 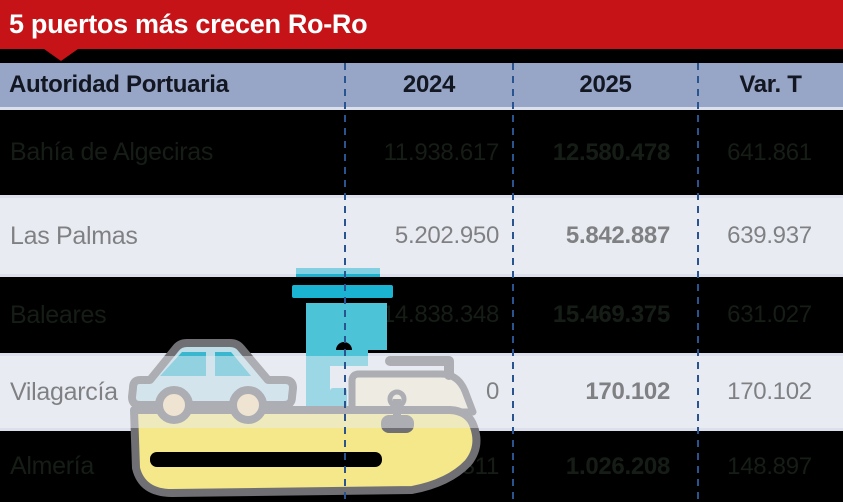 What do you see at coordinates (769, 152) in the screenshot?
I see `var-t-cell: 641.861` at bounding box center [769, 152].